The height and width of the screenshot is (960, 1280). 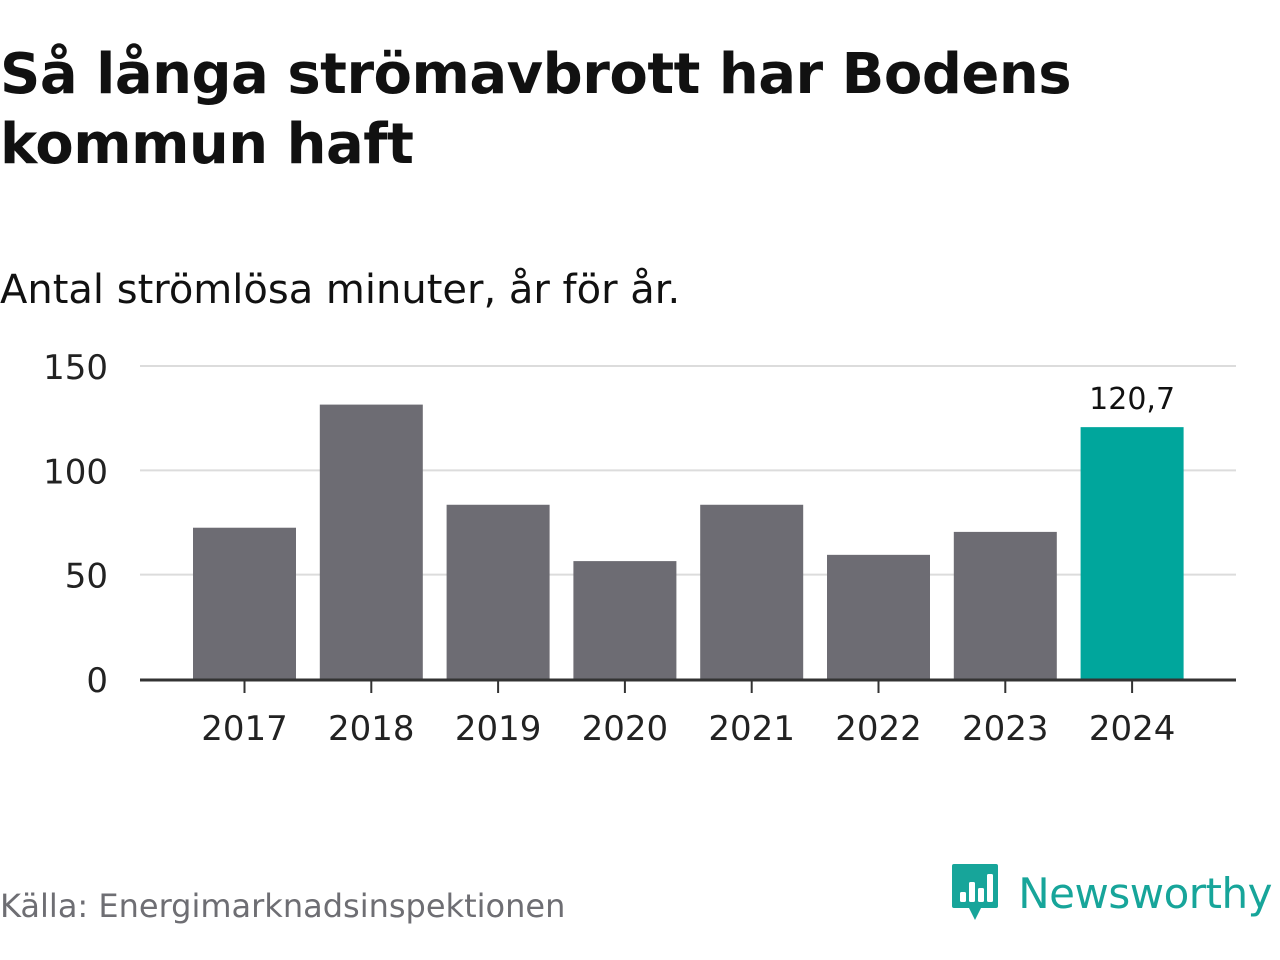 What do you see at coordinates (498, 591) in the screenshot?
I see `bar-2019` at bounding box center [498, 591].